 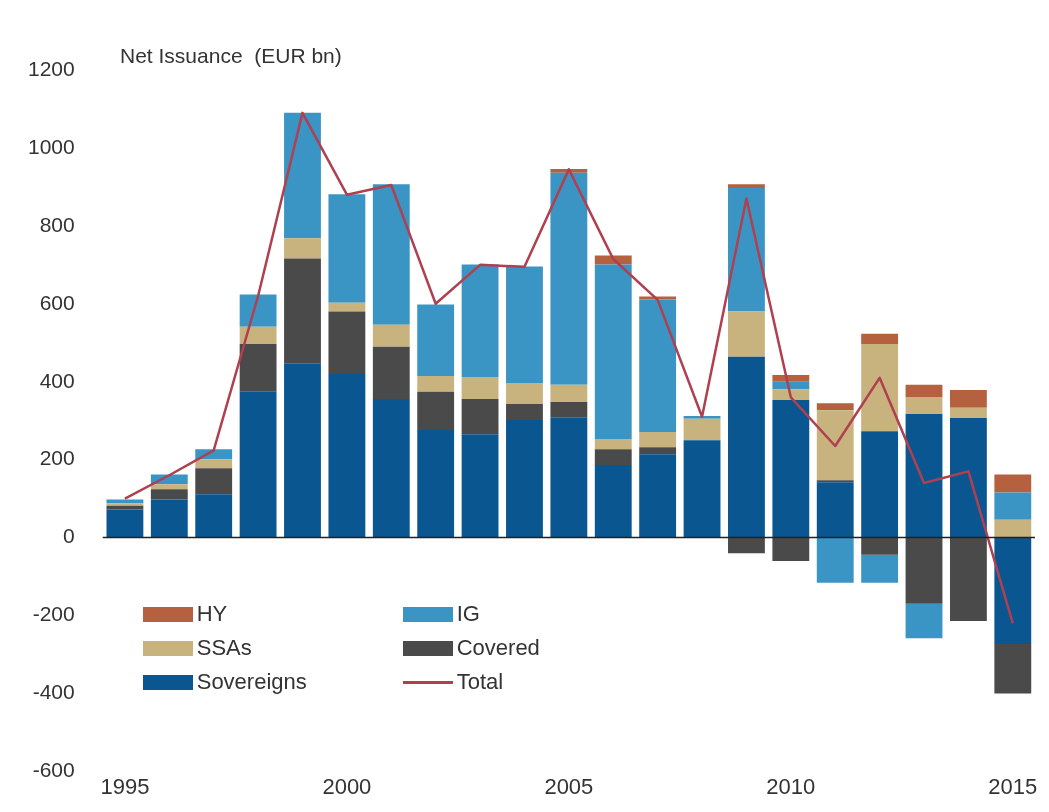 What do you see at coordinates (57, 224) in the screenshot?
I see `y-tick-label: 800` at bounding box center [57, 224].